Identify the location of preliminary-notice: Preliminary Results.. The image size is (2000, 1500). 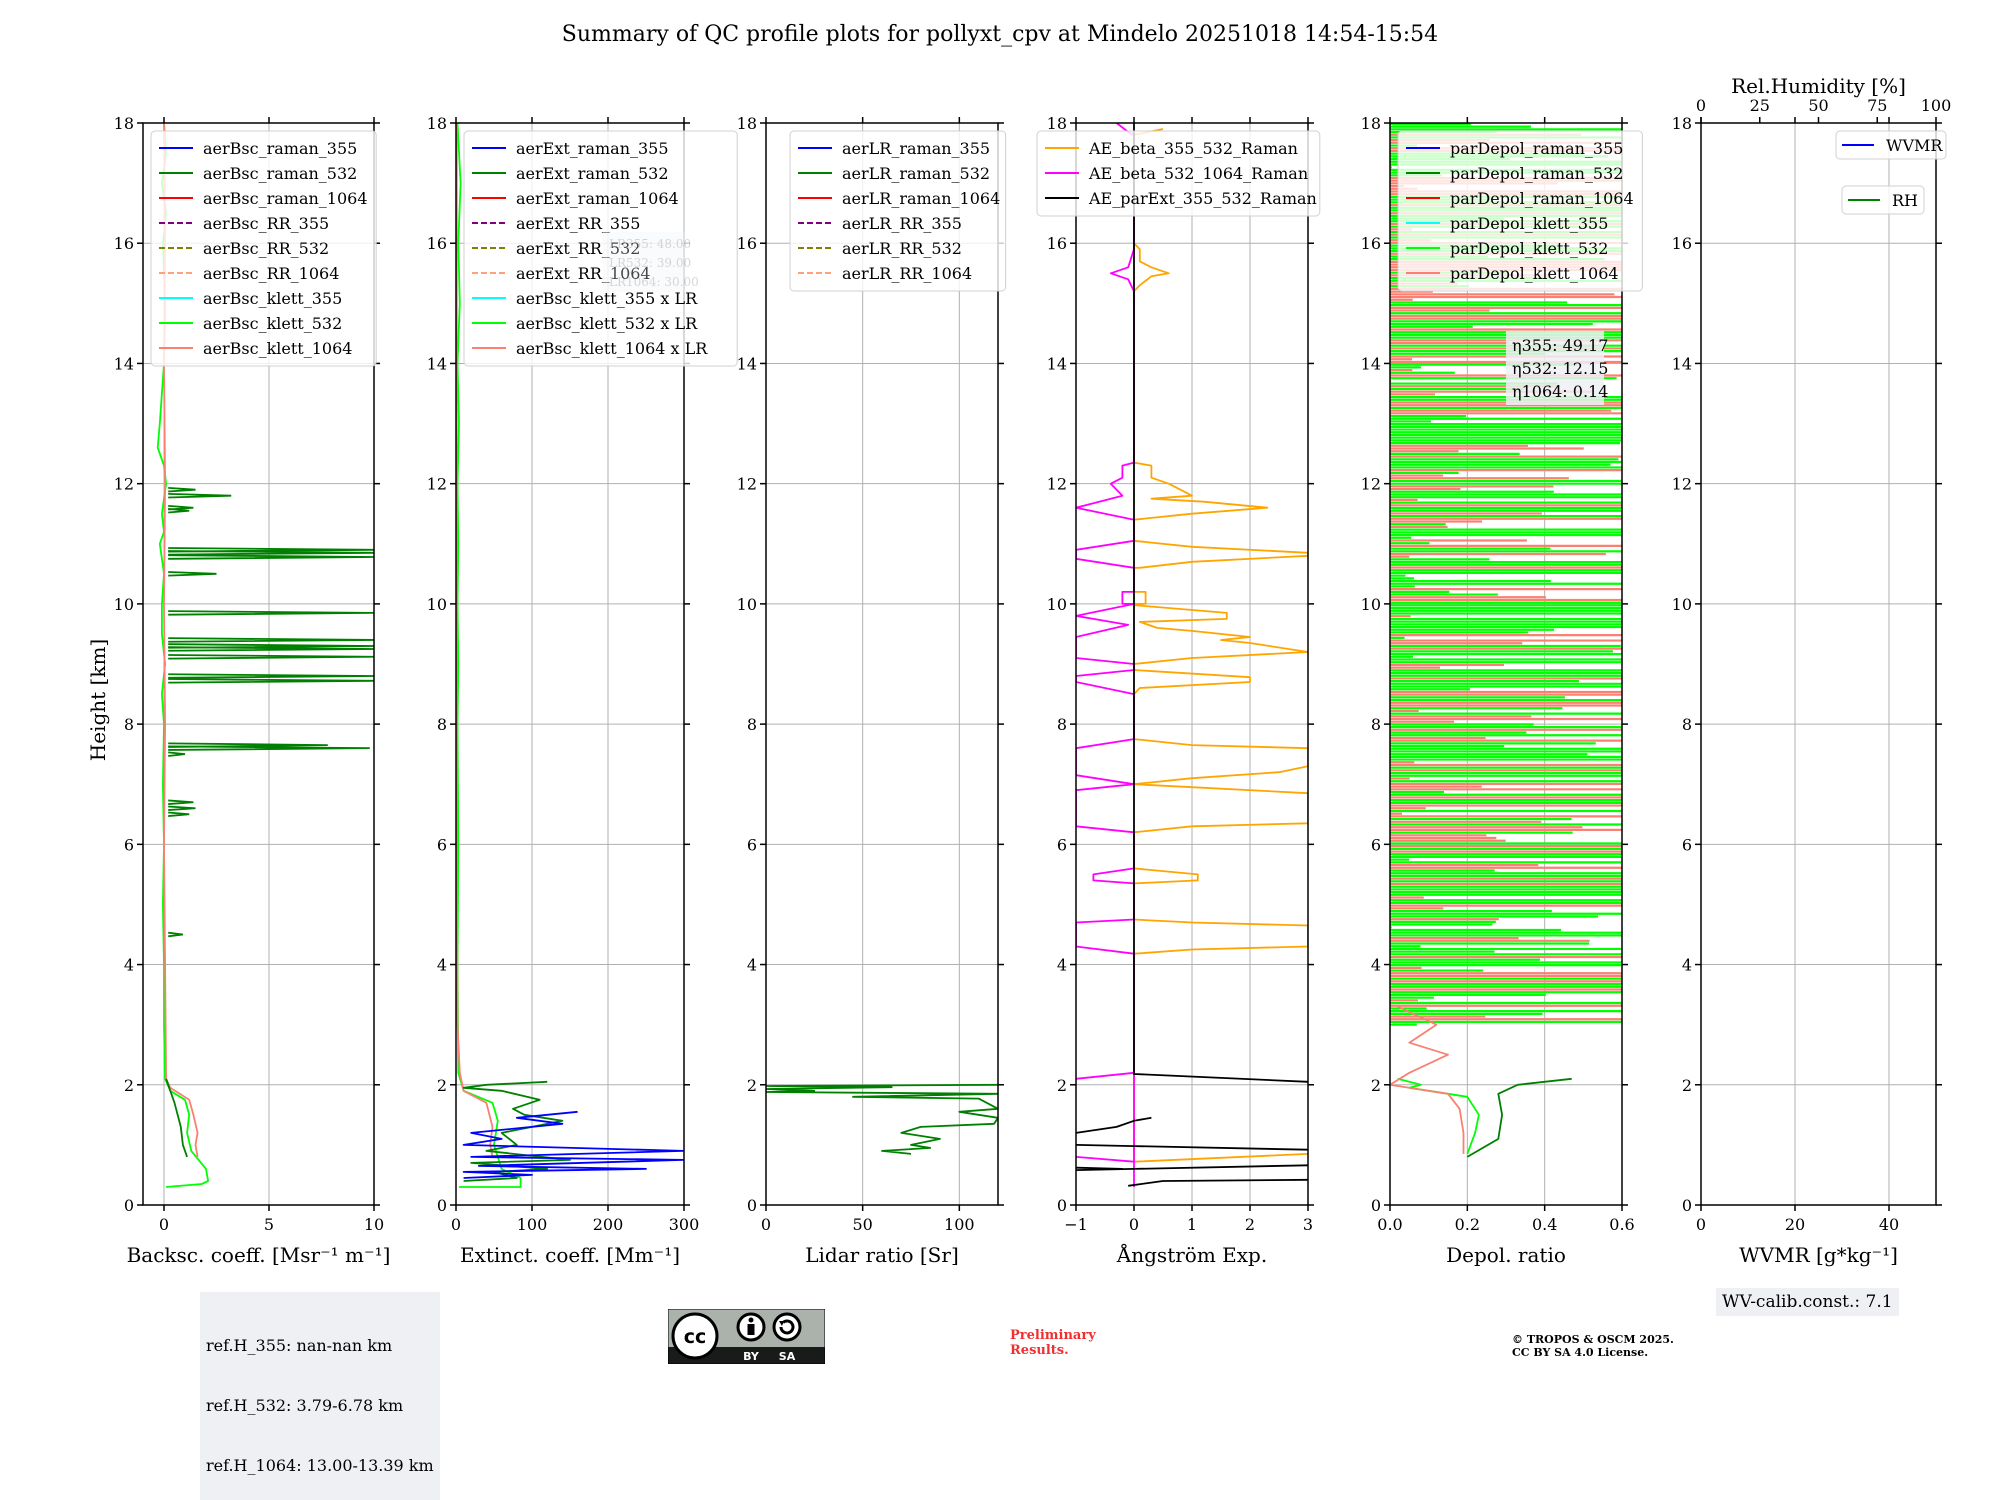
(1053, 1343).